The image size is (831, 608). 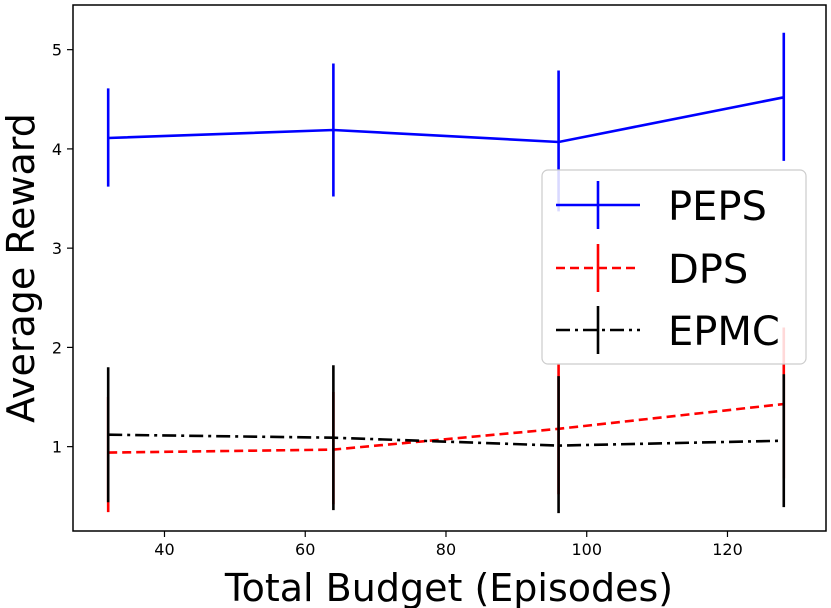 I want to click on x-tick-label: 80, so click(x=446, y=549).